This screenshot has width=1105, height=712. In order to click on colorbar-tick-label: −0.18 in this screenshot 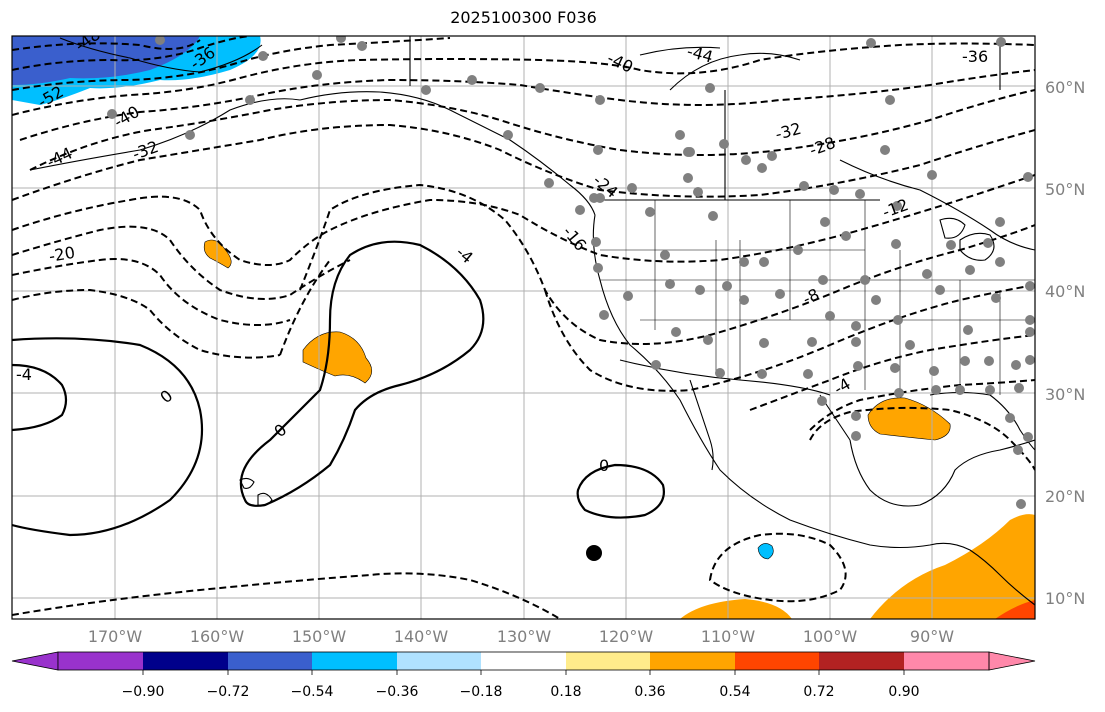, I will do `click(481, 692)`.